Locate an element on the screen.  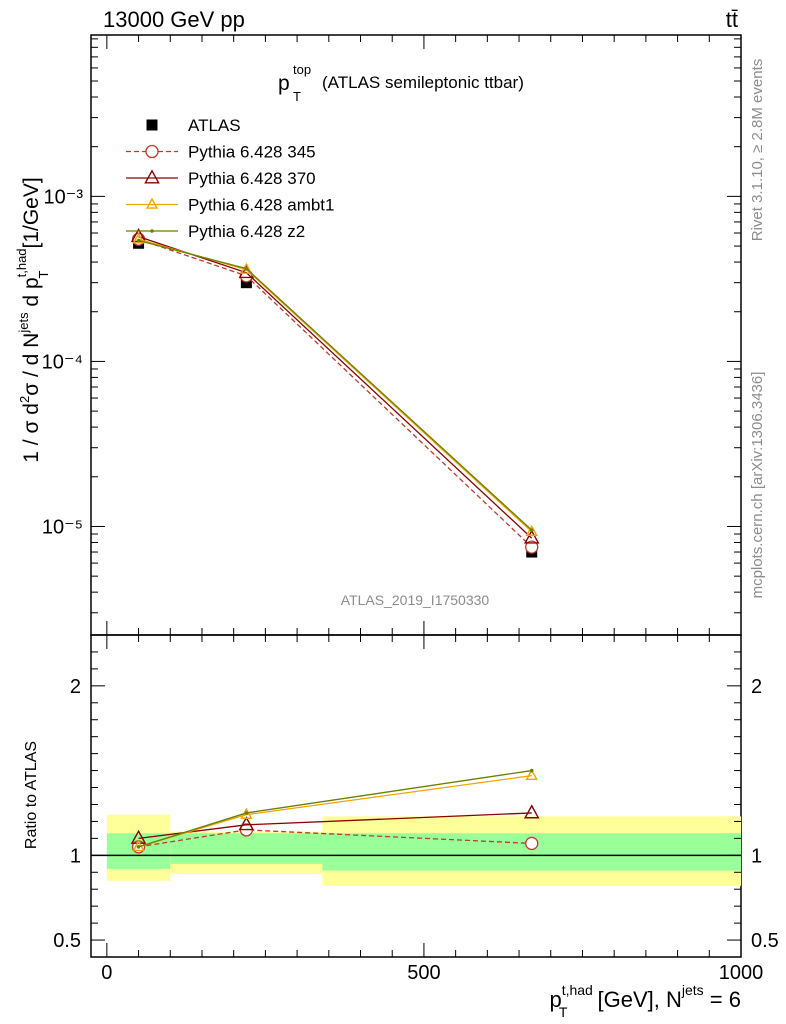
legend-label: ATLAS is located at coordinates (214, 125).